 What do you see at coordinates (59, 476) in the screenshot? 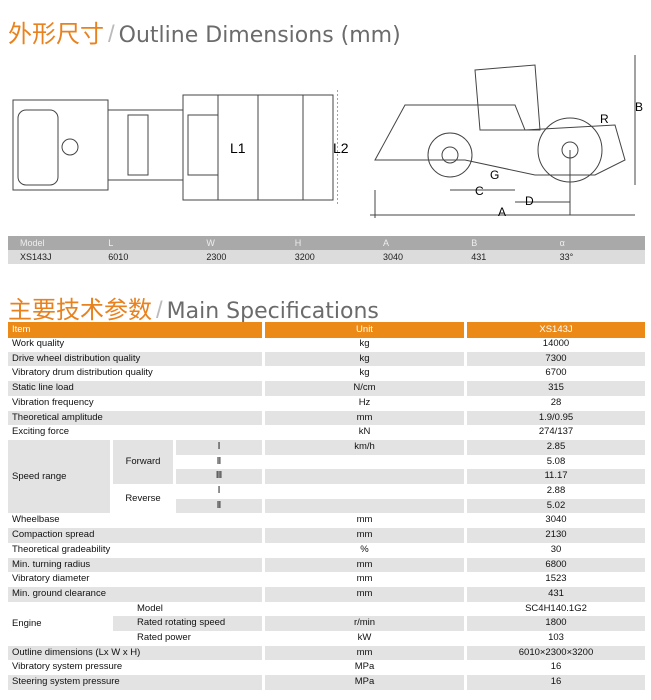
I see `speed-range-label: Speed range` at bounding box center [59, 476].